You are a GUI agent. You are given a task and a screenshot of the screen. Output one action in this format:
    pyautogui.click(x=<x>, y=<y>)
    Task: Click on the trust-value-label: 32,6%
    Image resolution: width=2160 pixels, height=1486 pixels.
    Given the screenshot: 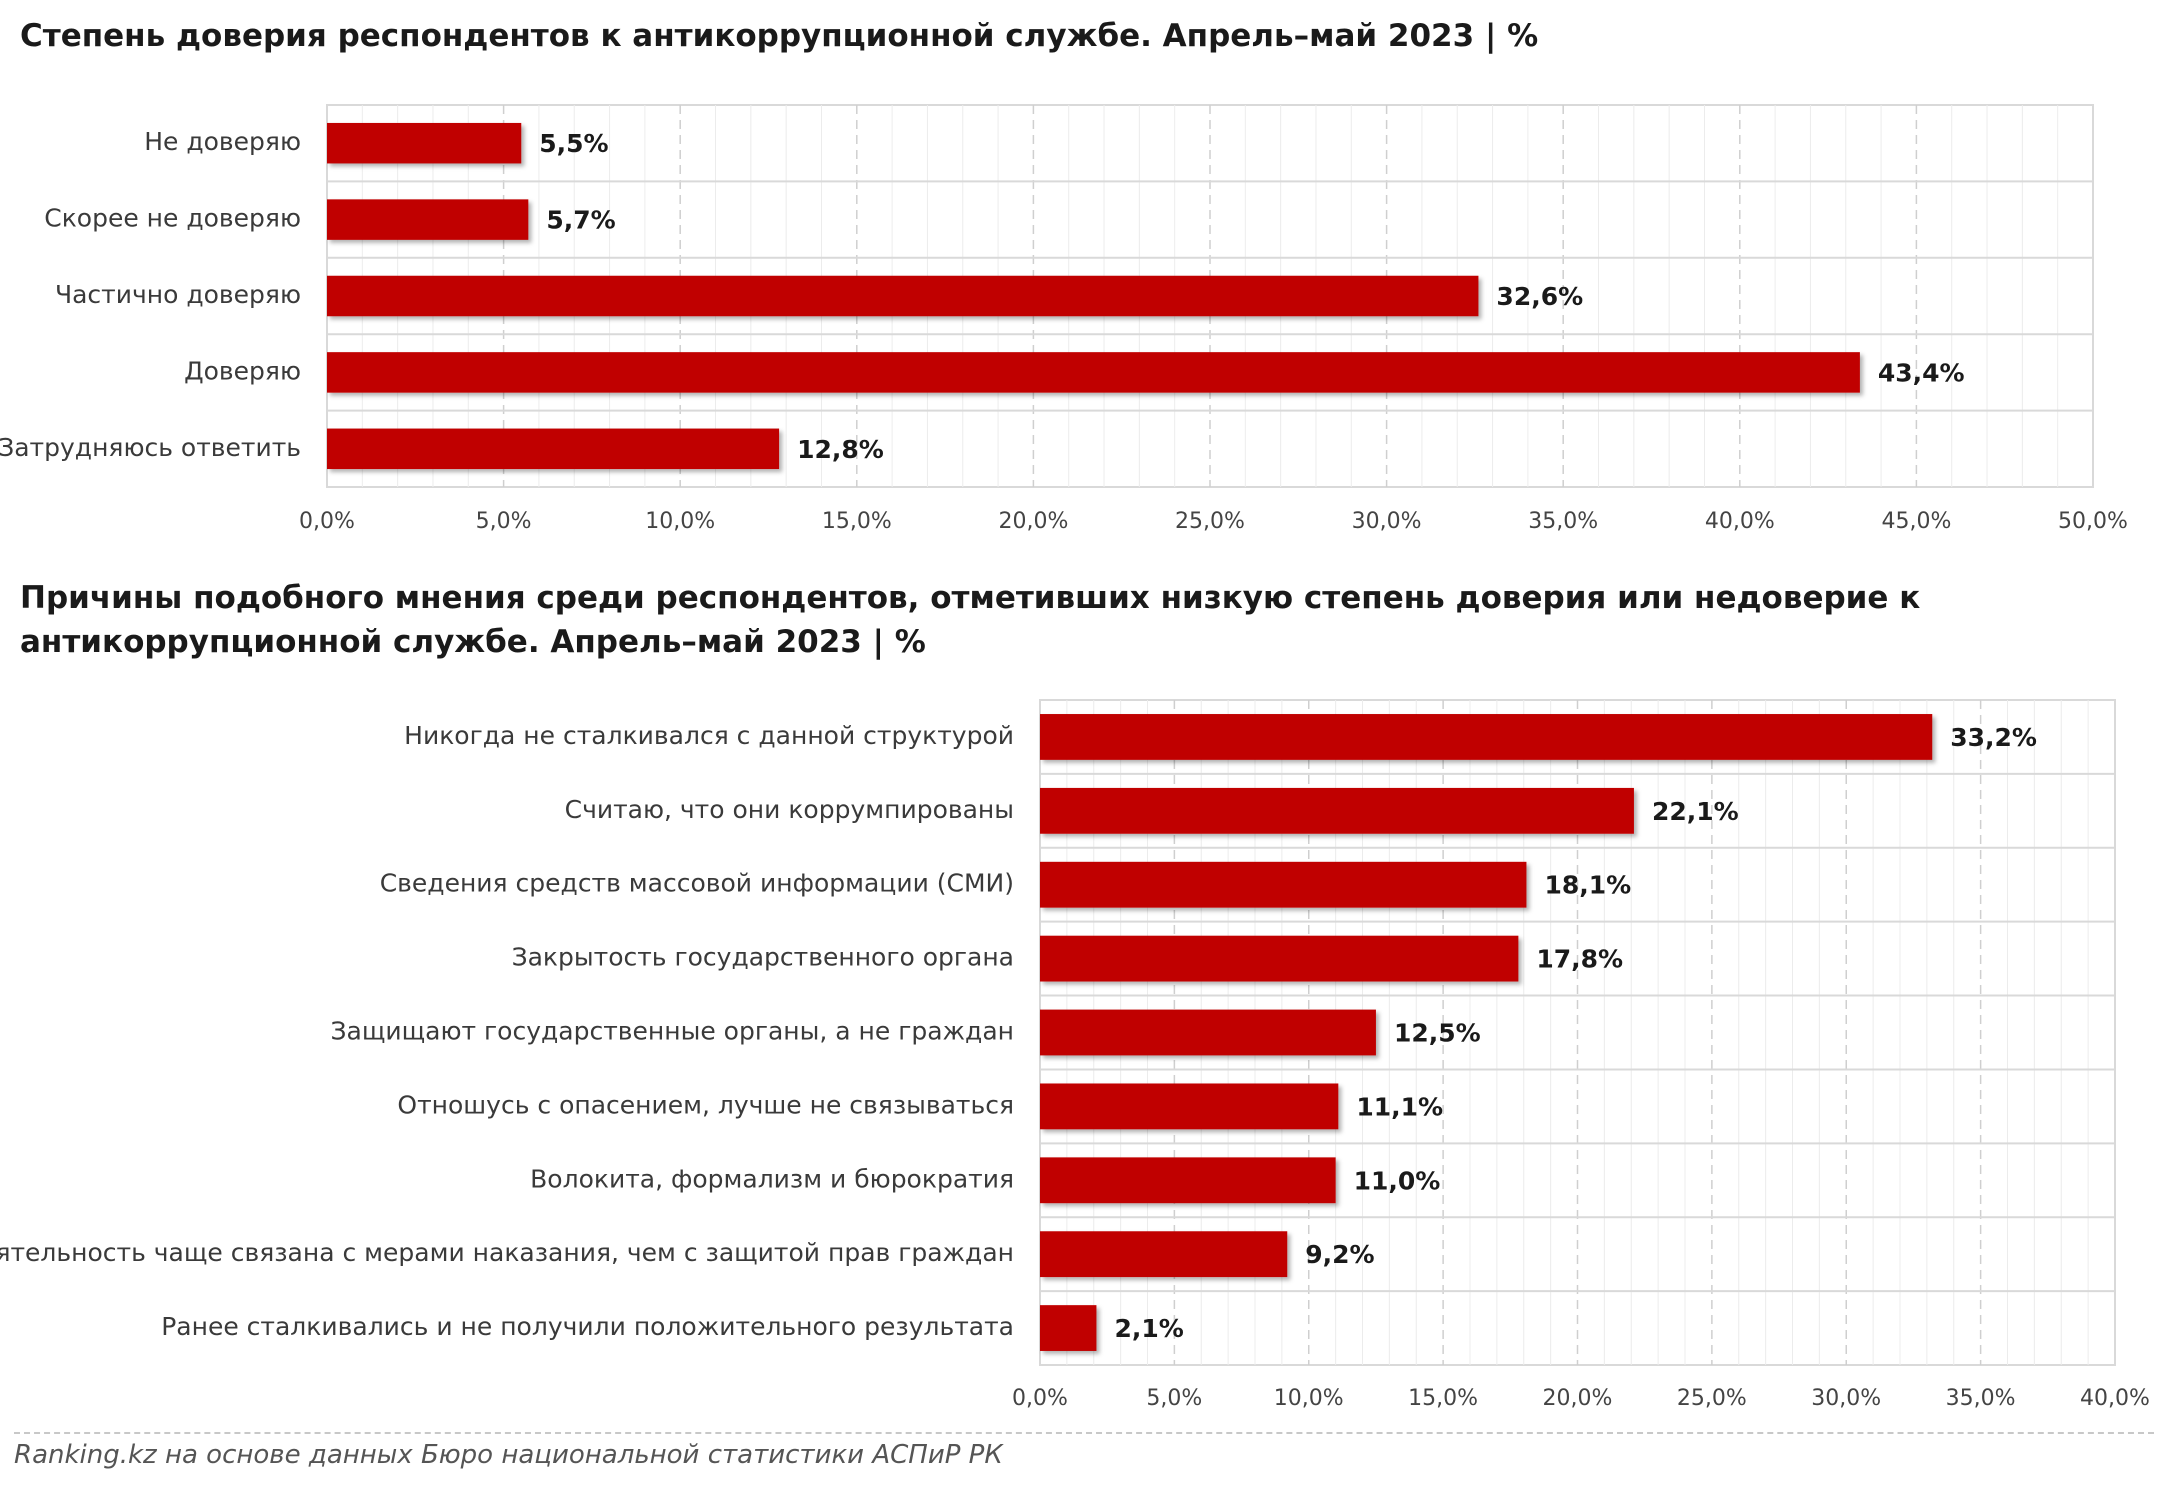 What is the action you would take?
    pyautogui.click(x=1539, y=296)
    